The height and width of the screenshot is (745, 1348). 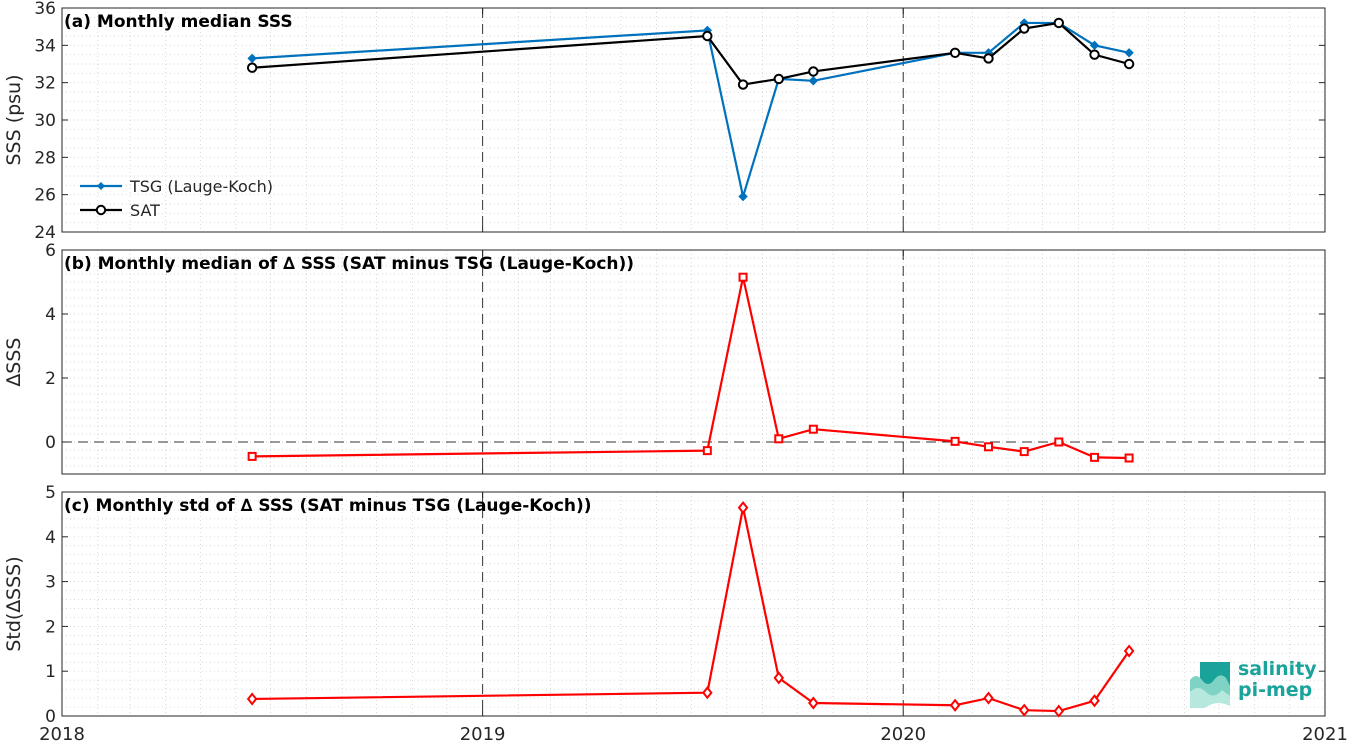 What do you see at coordinates (903, 734) in the screenshot?
I see `x-tick-label: 2020` at bounding box center [903, 734].